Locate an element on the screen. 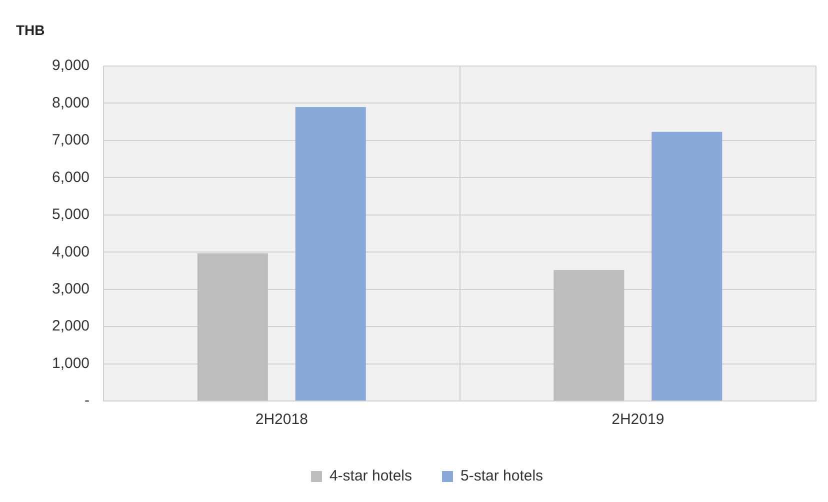  y-tick-label: 2,000 is located at coordinates (71, 326).